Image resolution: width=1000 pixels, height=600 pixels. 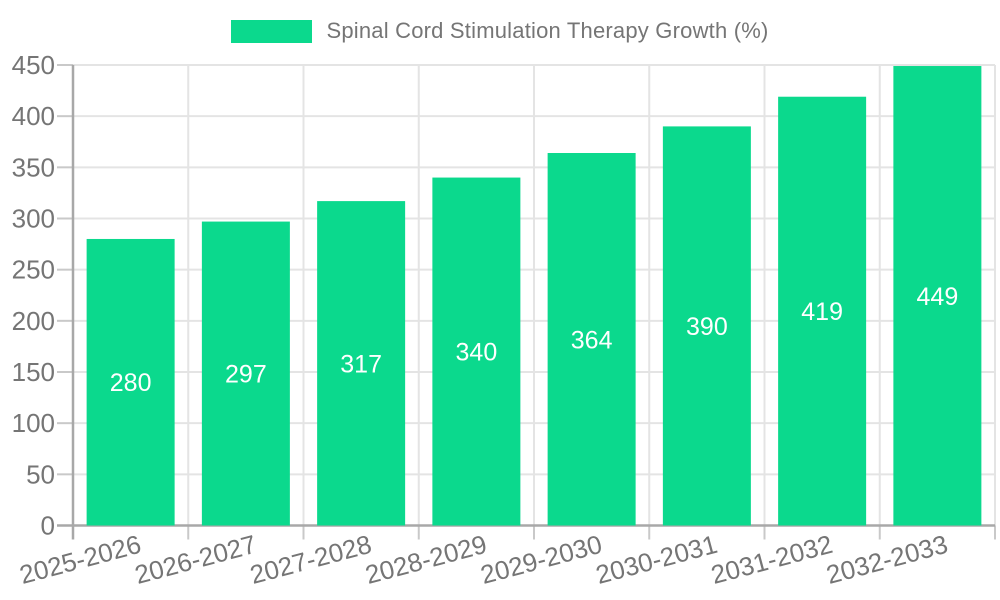 I want to click on bar-value-label: 449, so click(x=938, y=297).